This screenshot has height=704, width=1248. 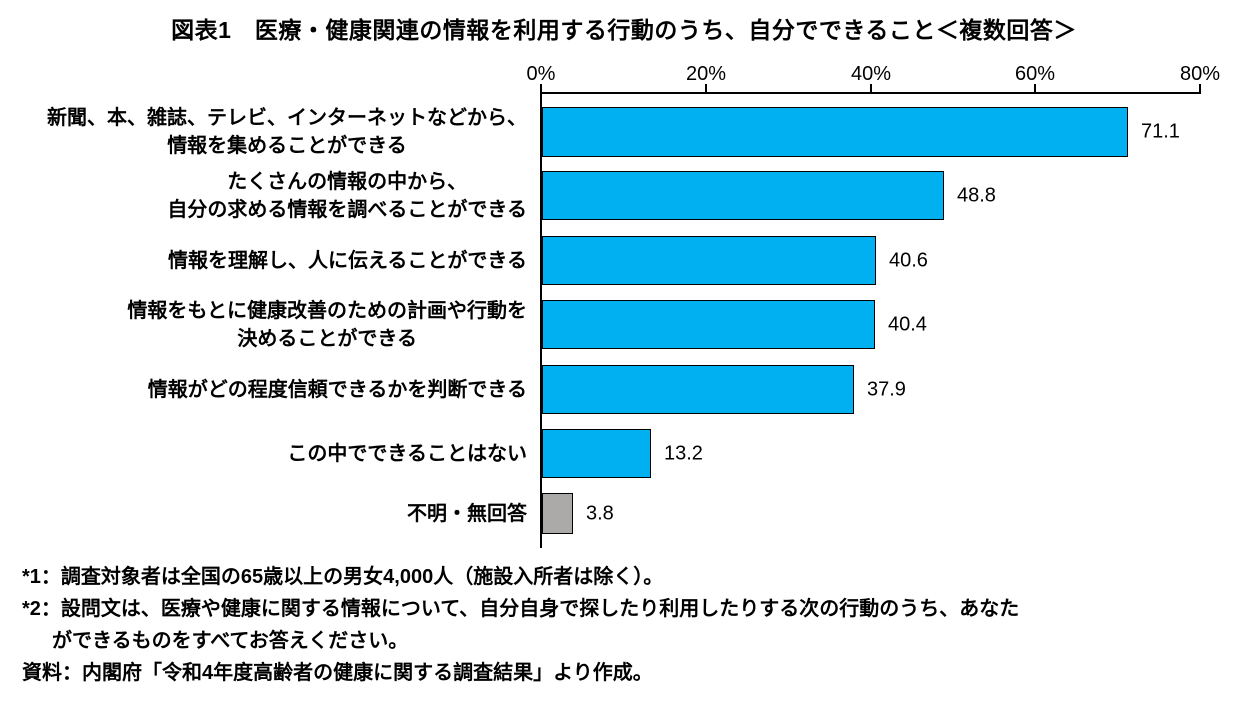 I want to click on footnote-line: 資料：内閣府「令和4年度高齢者の健康に関する調査結果」より作成。, so click(x=337, y=673).